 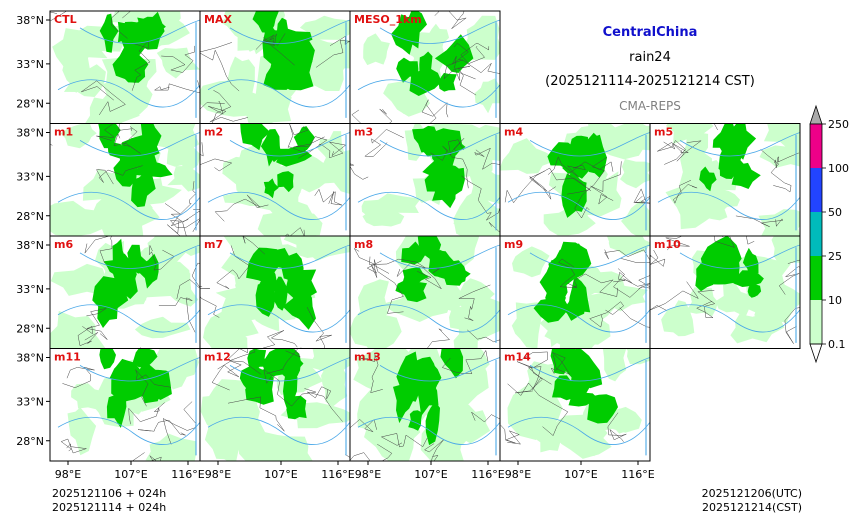 I want to click on ensemble-panel: m11, so click(x=125, y=405).